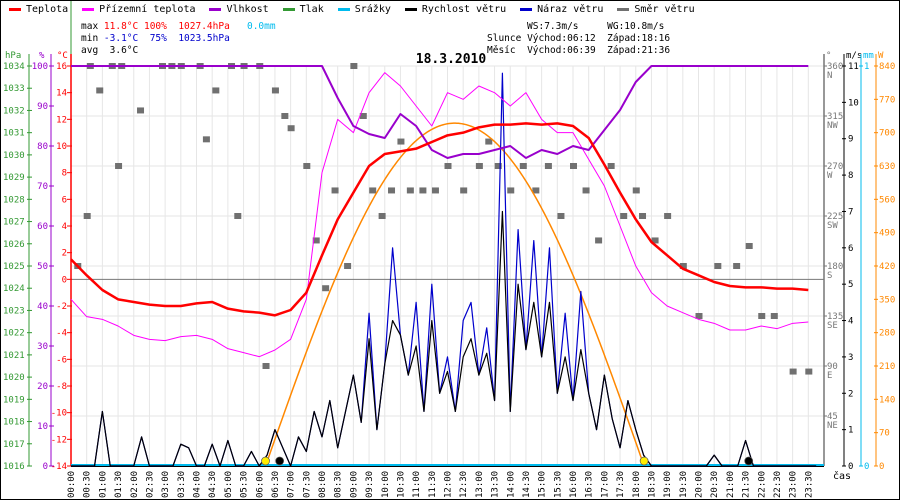 The width and height of the screenshot is (900, 501). I want to click on time-tick-label: 10:00, so click(386, 484).